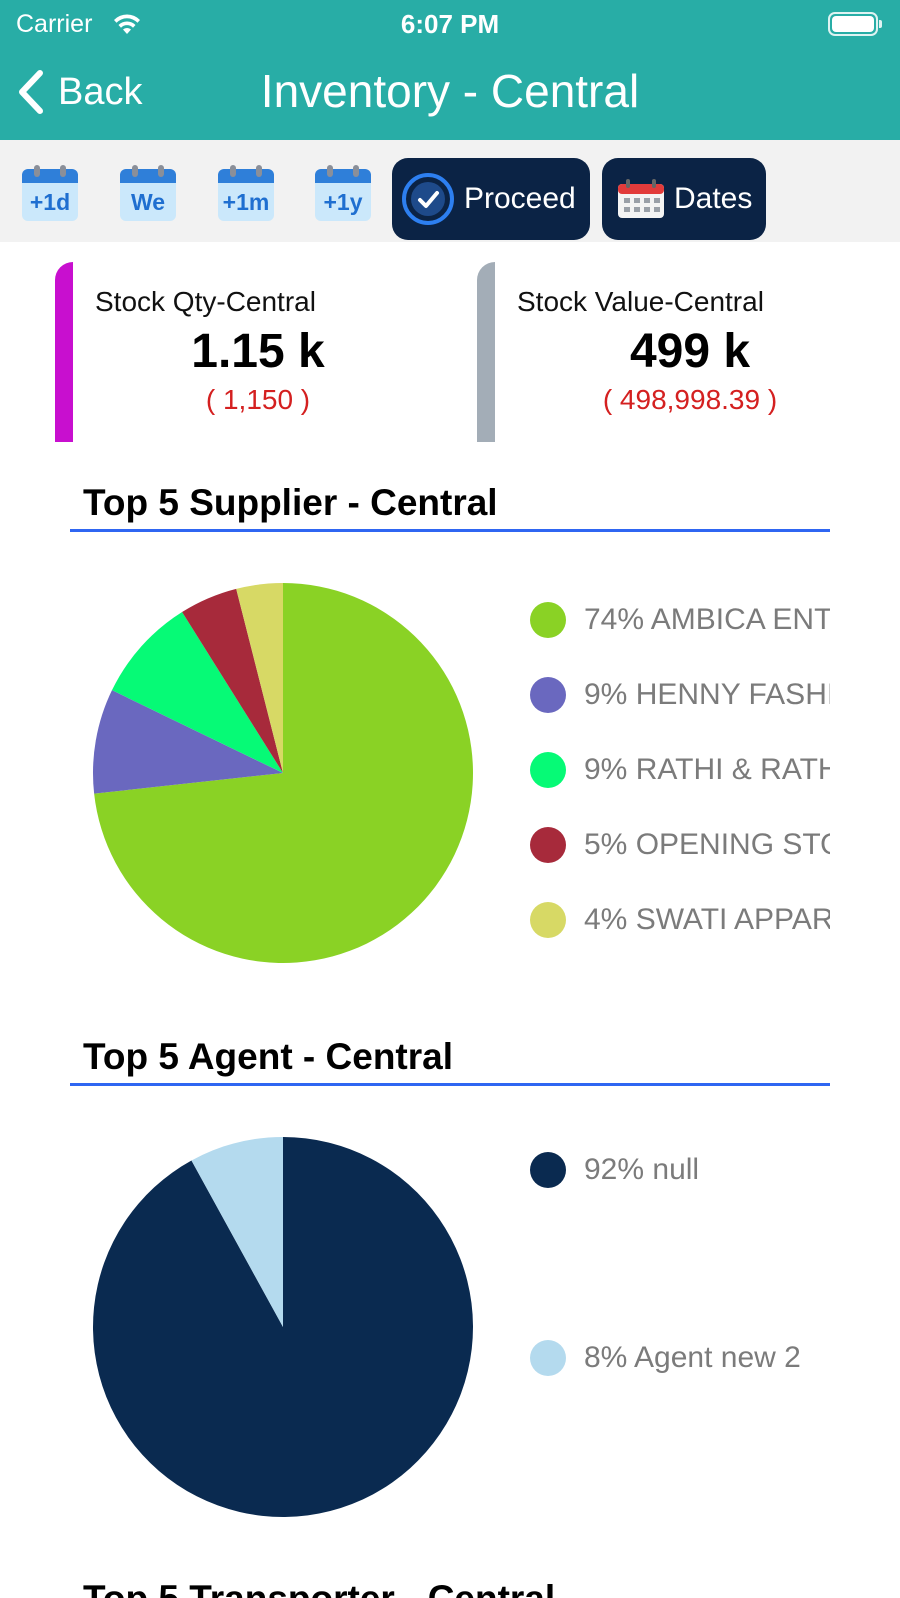 Image resolution: width=900 pixels, height=1598 pixels. I want to click on agent-pie-chart, so click(283, 1327).